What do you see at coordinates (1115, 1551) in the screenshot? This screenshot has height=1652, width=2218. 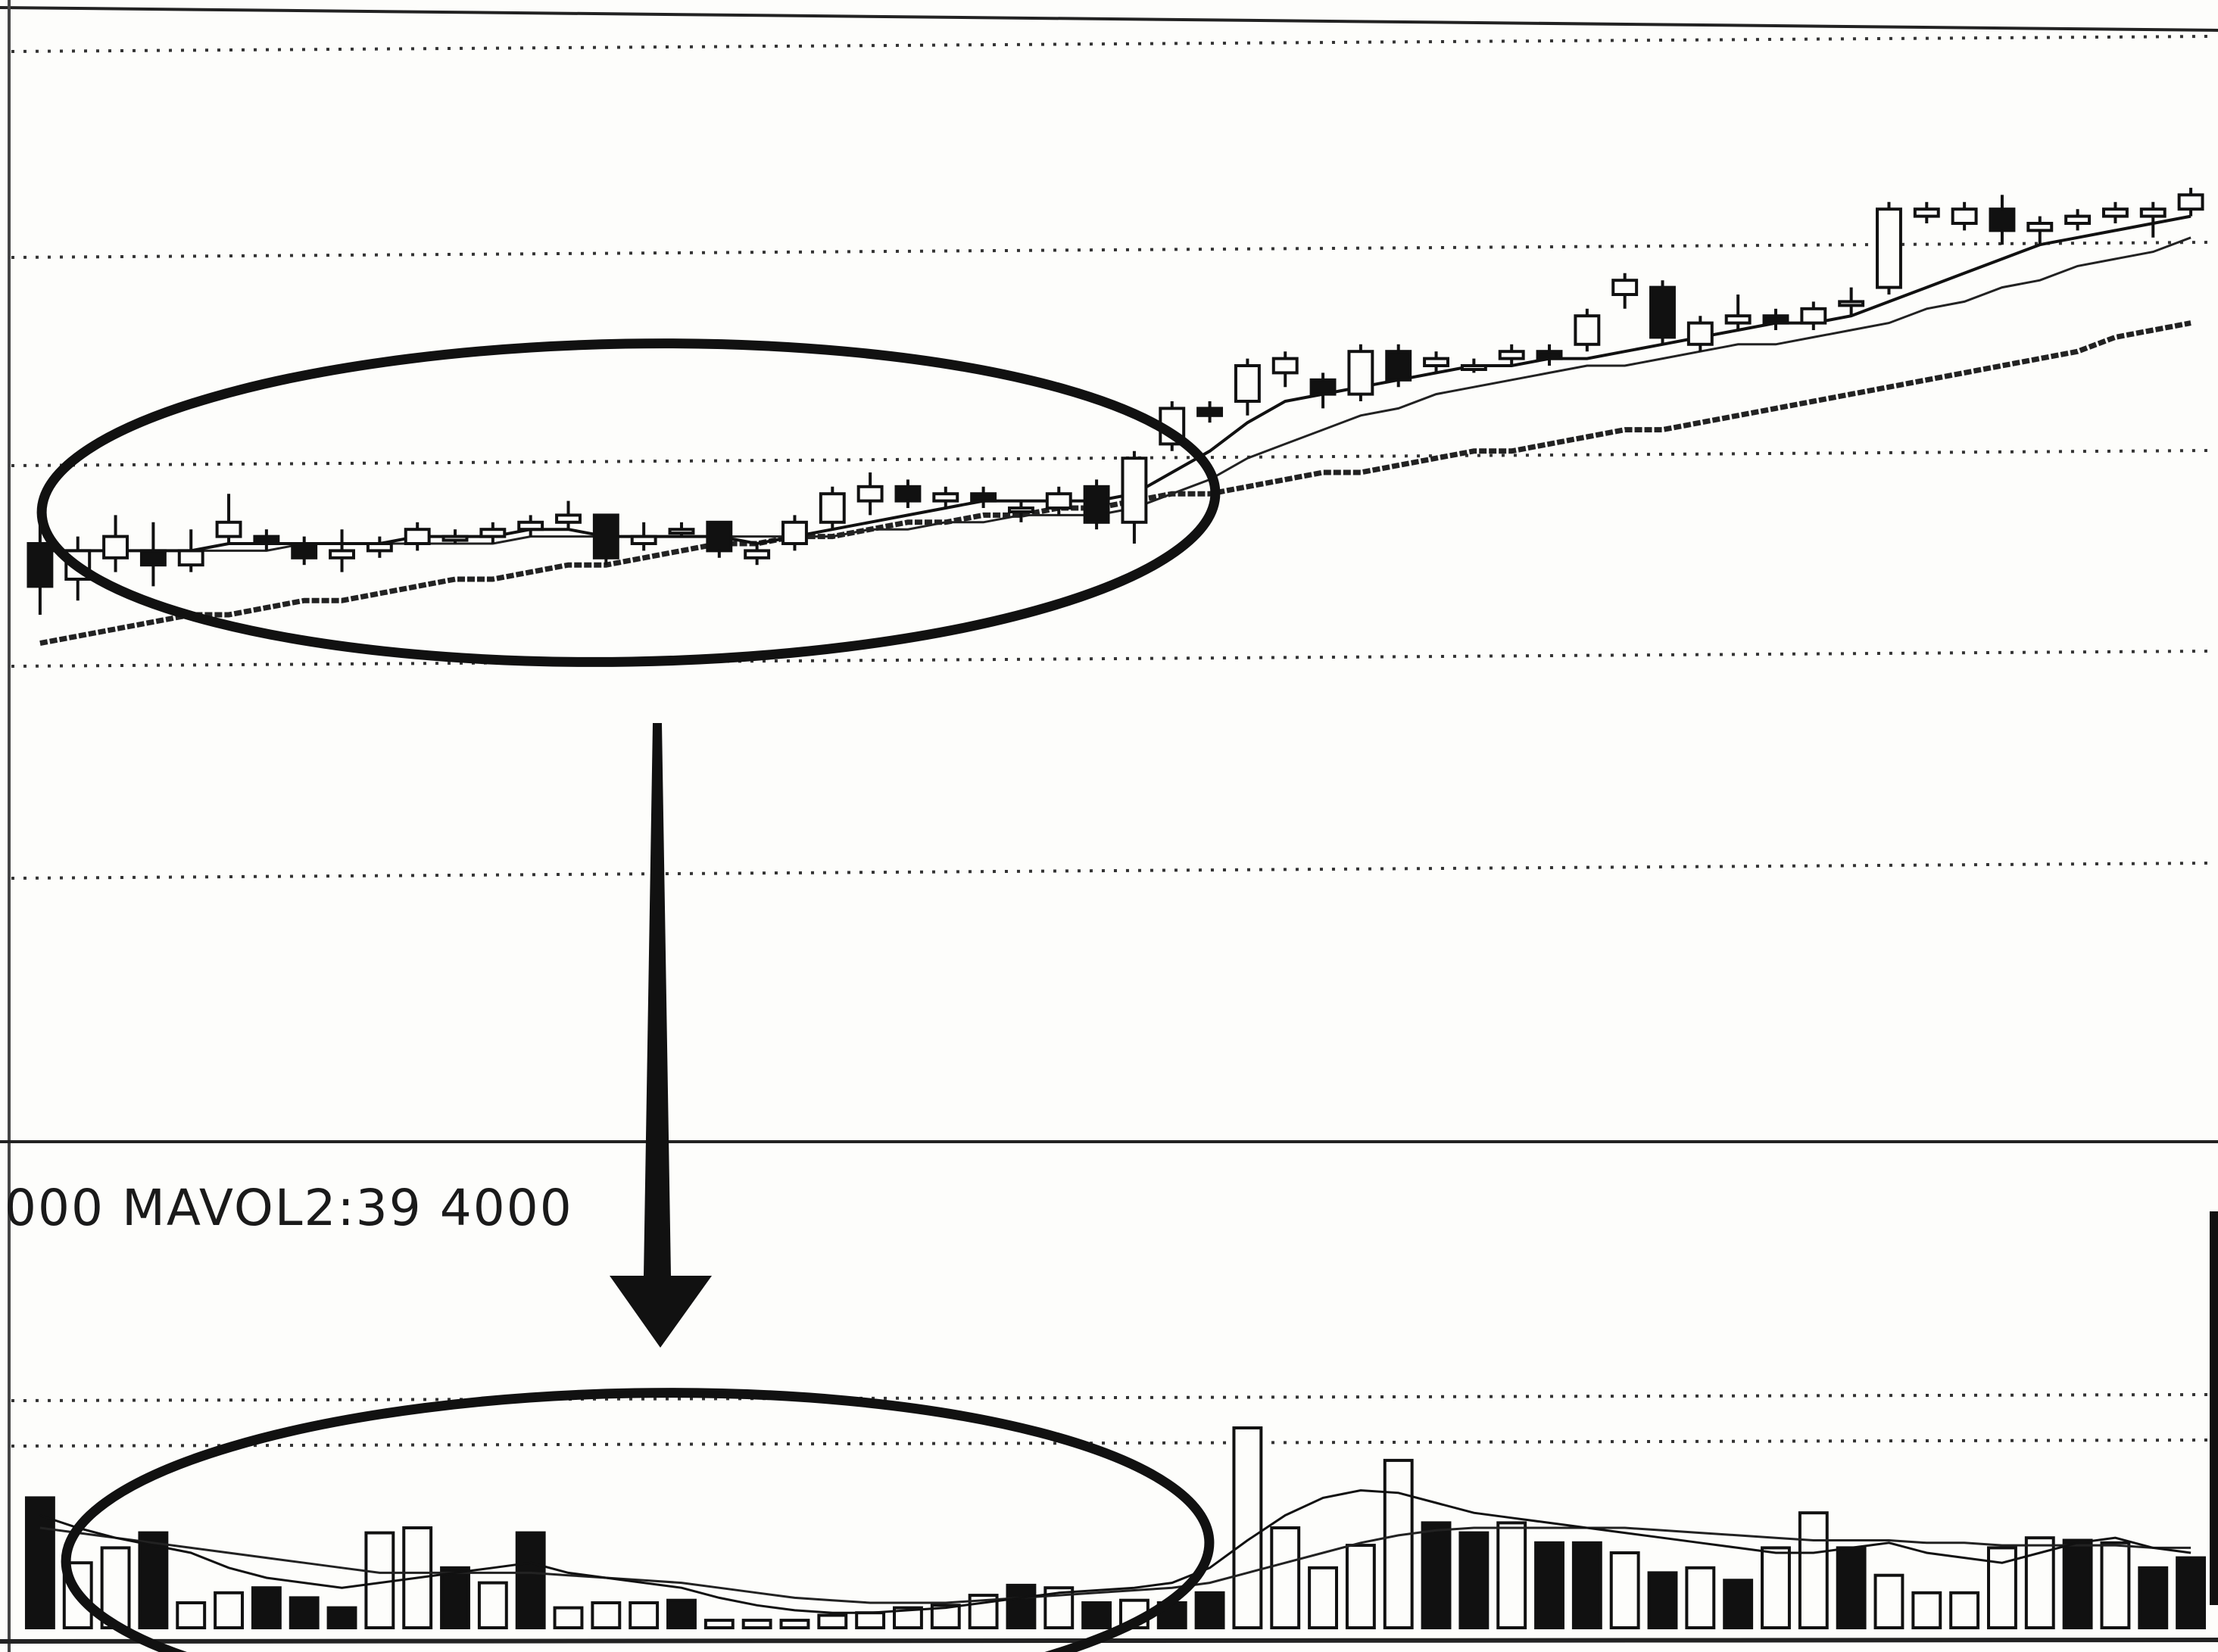 I see `volume-moving-averages` at bounding box center [1115, 1551].